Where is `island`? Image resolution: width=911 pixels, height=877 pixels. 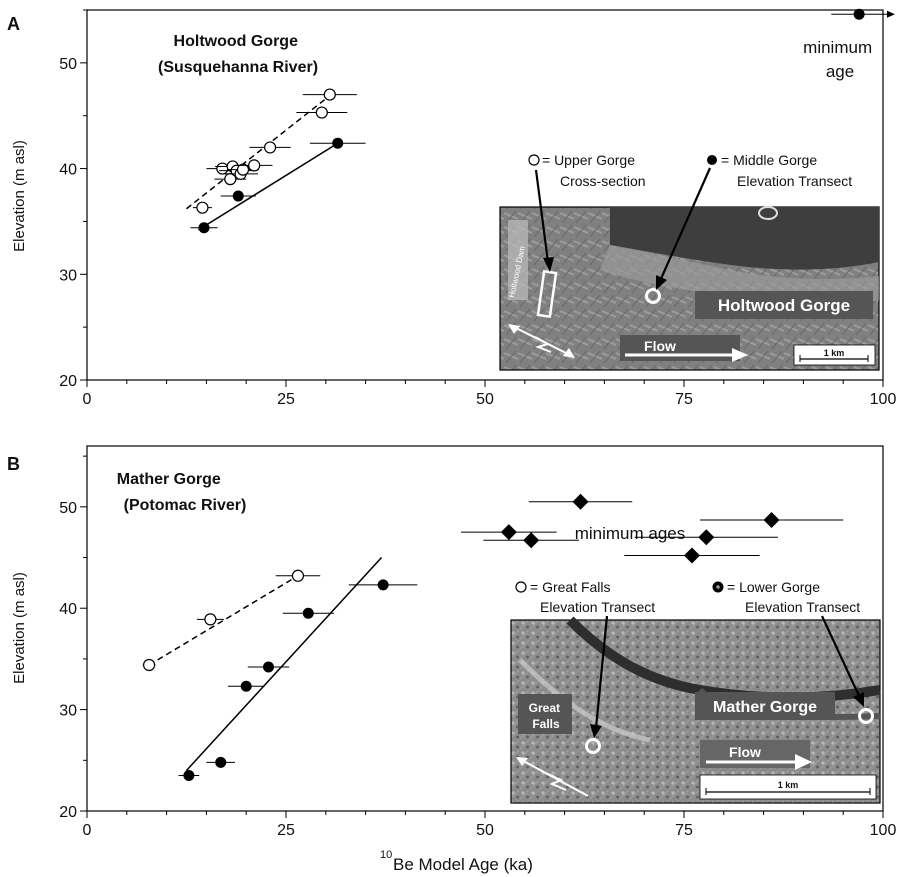 island is located at coordinates (768, 213).